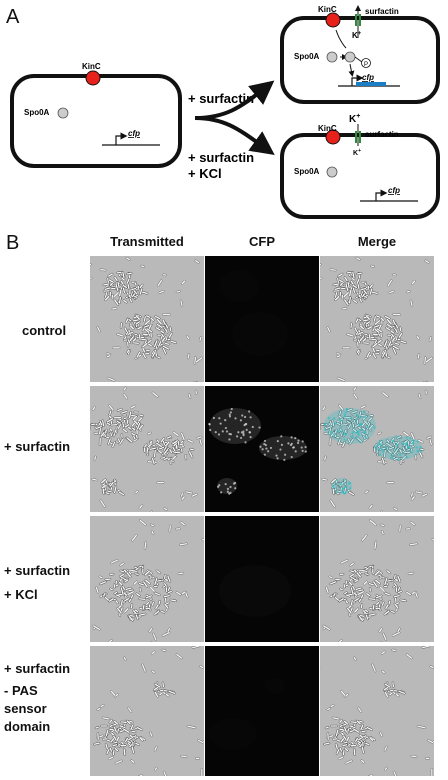 The height and width of the screenshot is (780, 448). Describe the element at coordinates (356, 137) in the screenshot. I see `bottom-channel-left` at that location.